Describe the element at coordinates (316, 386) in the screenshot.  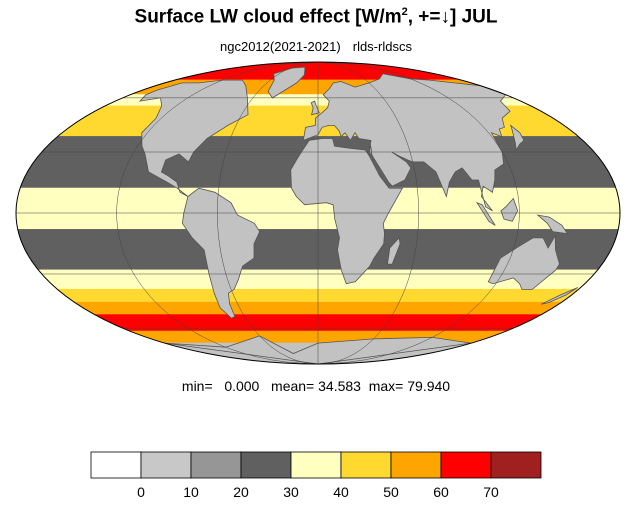
I see `field-statistics: min= 0.000 mean= 34.583 max= 79.940` at that location.